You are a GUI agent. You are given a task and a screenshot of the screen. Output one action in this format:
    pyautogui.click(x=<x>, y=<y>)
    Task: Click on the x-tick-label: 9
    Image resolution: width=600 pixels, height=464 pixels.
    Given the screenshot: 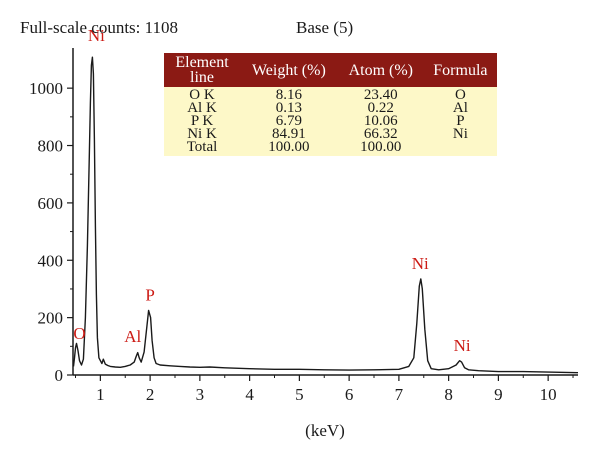 What is the action you would take?
    pyautogui.click(x=498, y=394)
    